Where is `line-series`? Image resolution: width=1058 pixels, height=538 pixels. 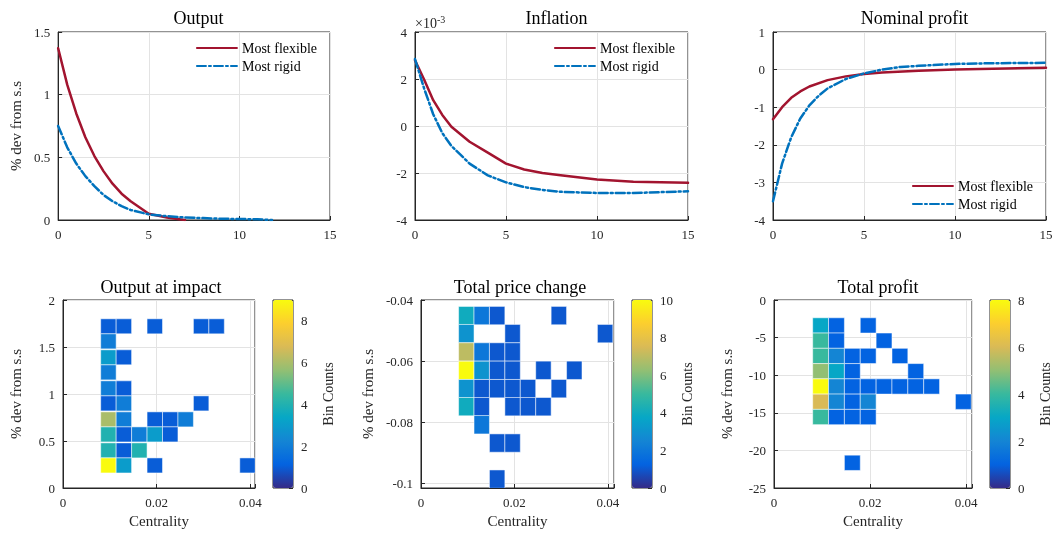
line-series is located at coordinates (121, 134).